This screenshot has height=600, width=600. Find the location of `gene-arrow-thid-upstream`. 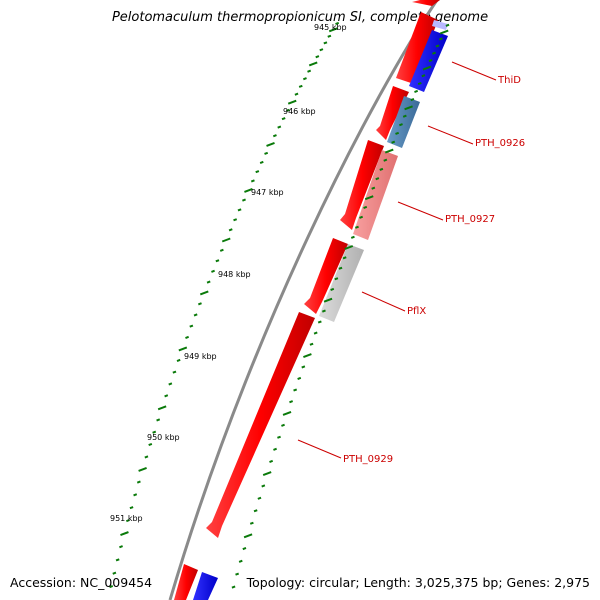

gene-arrow-thid-upstream is located at coordinates (426, 3).